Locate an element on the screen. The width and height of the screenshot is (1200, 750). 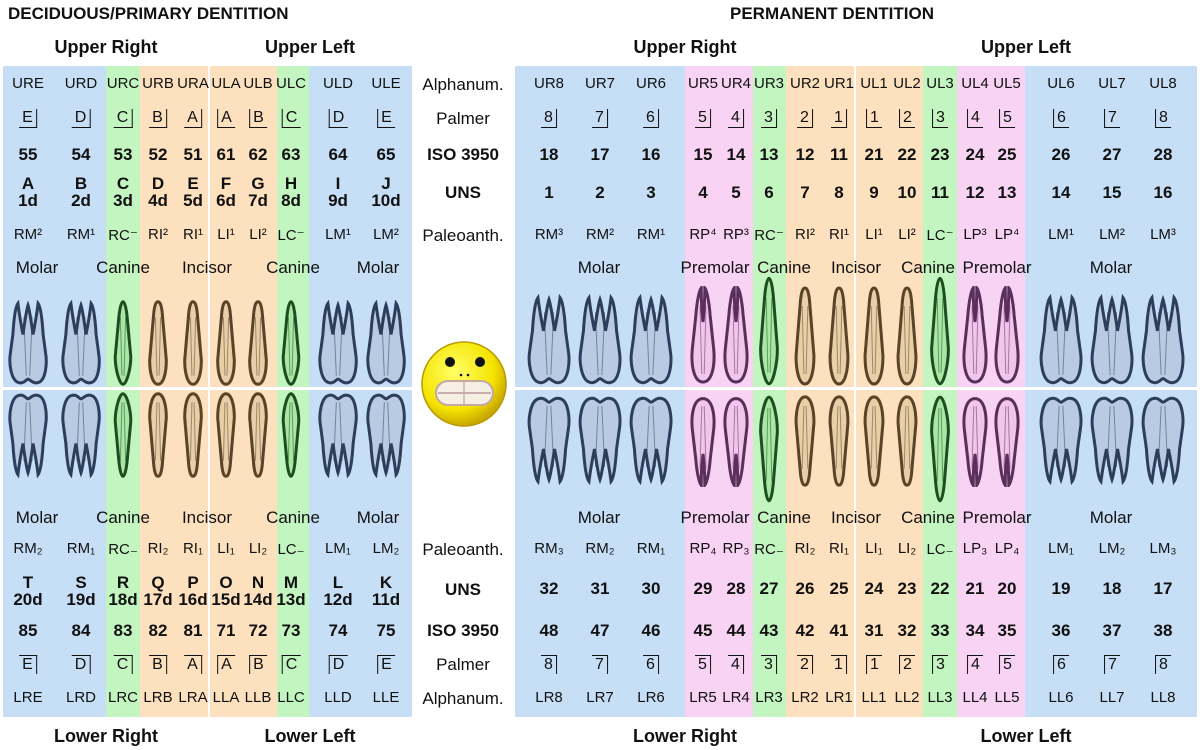
permanent-lower-alphanum-LL1: LL1 is located at coordinates (874, 697).